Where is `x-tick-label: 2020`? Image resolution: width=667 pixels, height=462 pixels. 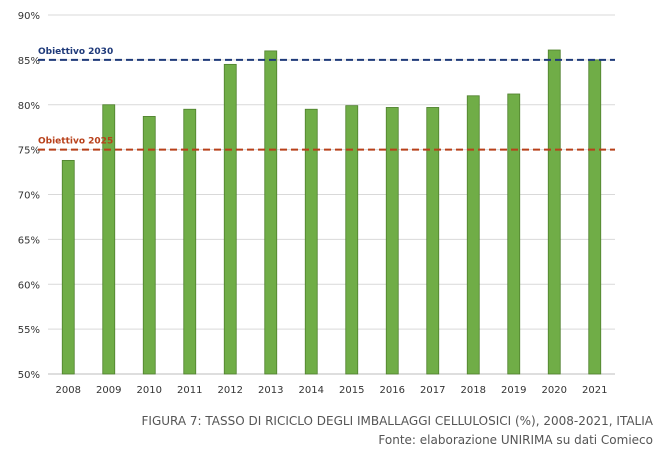 x-tick-label: 2020 is located at coordinates (554, 390).